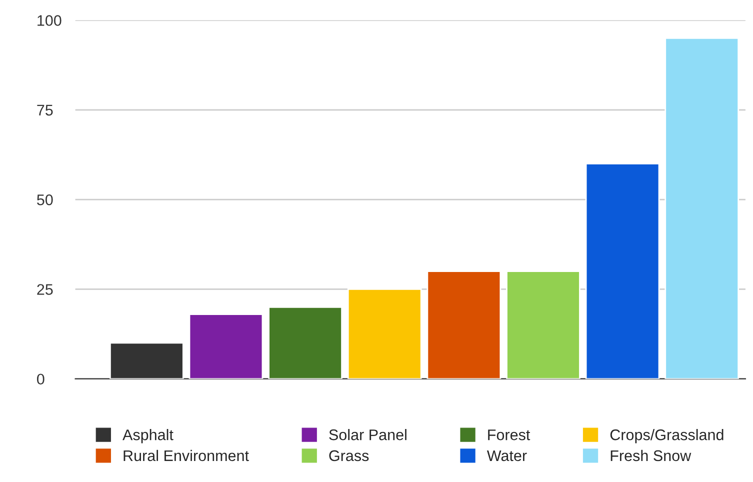 Image resolution: width=753 pixels, height=482 pixels. Describe the element at coordinates (367, 434) in the screenshot. I see `legend-label: Solar Panel` at that location.